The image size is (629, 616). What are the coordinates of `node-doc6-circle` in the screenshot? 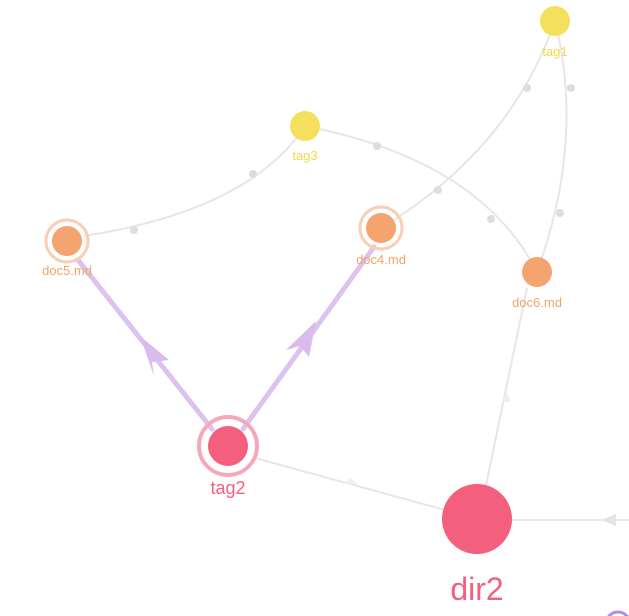 It's located at (537, 272).